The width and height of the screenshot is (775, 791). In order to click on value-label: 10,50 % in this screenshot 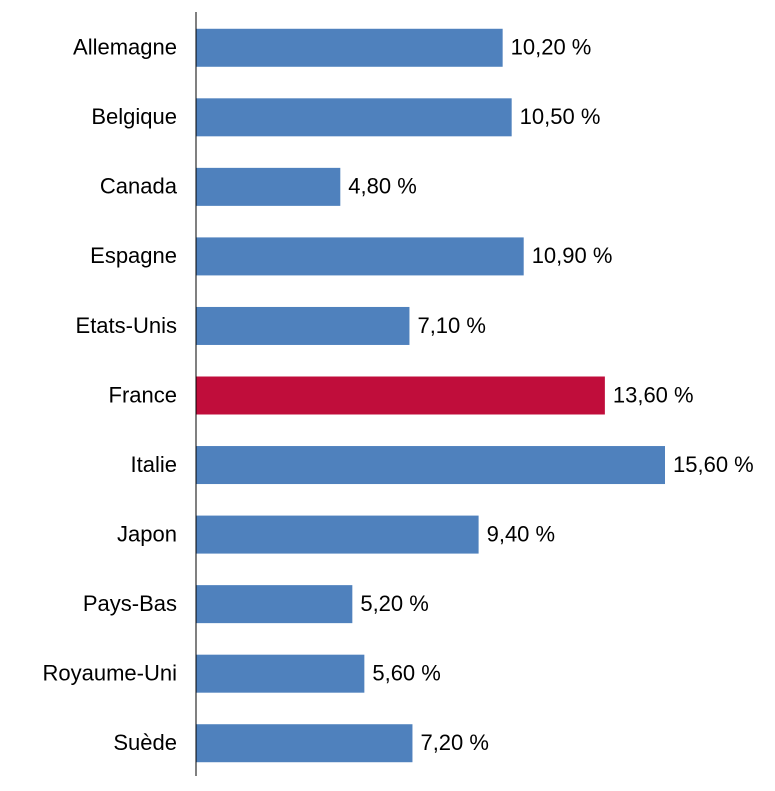, I will do `click(560, 116)`.